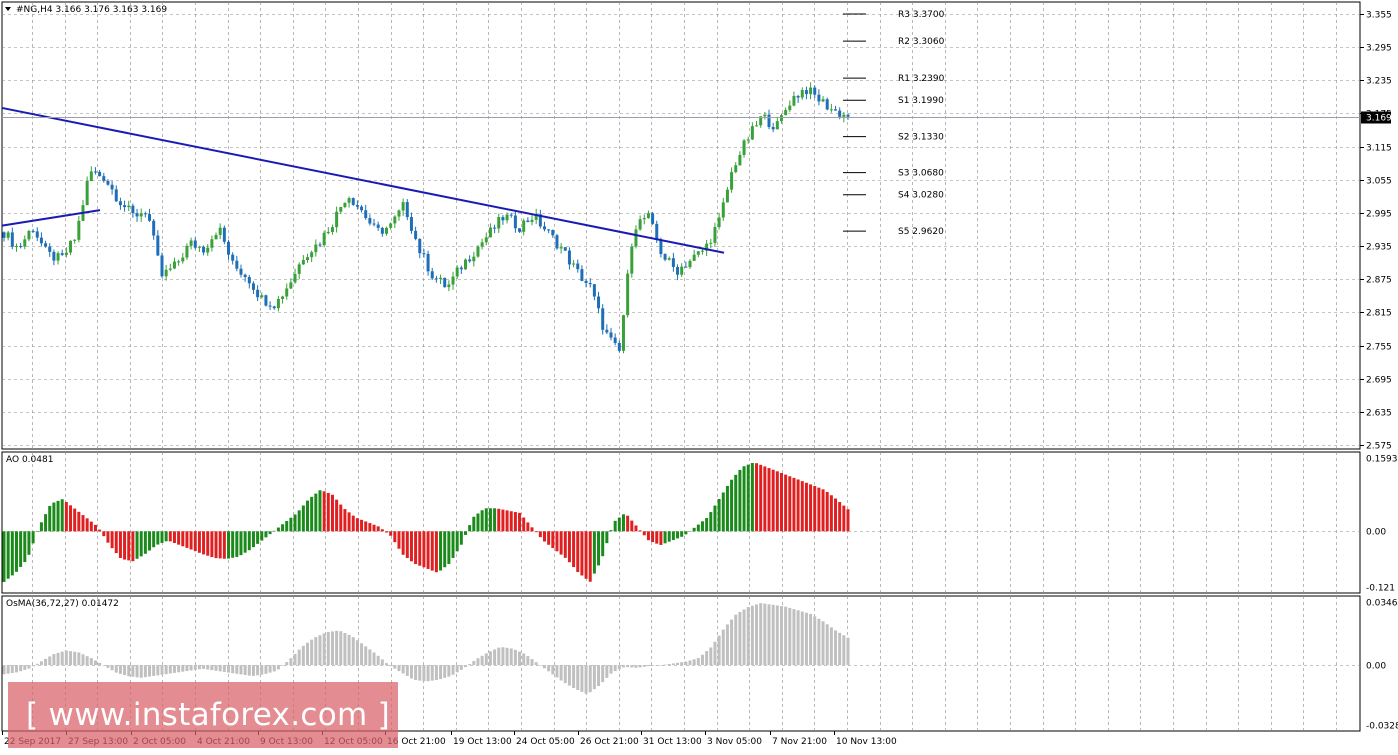  What do you see at coordinates (1382, 727) in the screenshot?
I see `osma-y-tick-label: -0.03284` at bounding box center [1382, 727].